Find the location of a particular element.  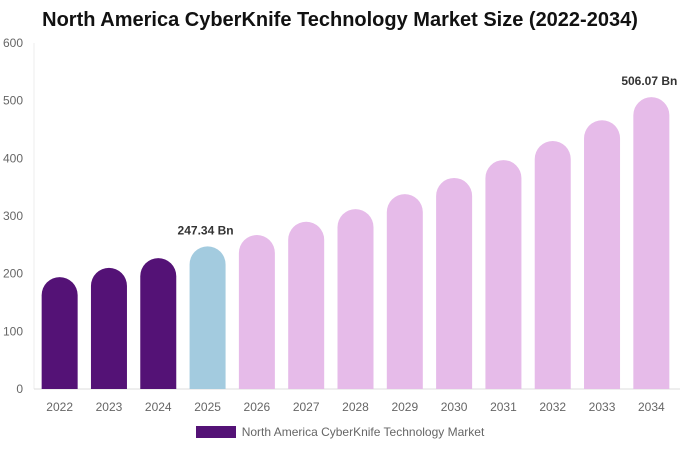

legend-swatch is located at coordinates (215, 432).